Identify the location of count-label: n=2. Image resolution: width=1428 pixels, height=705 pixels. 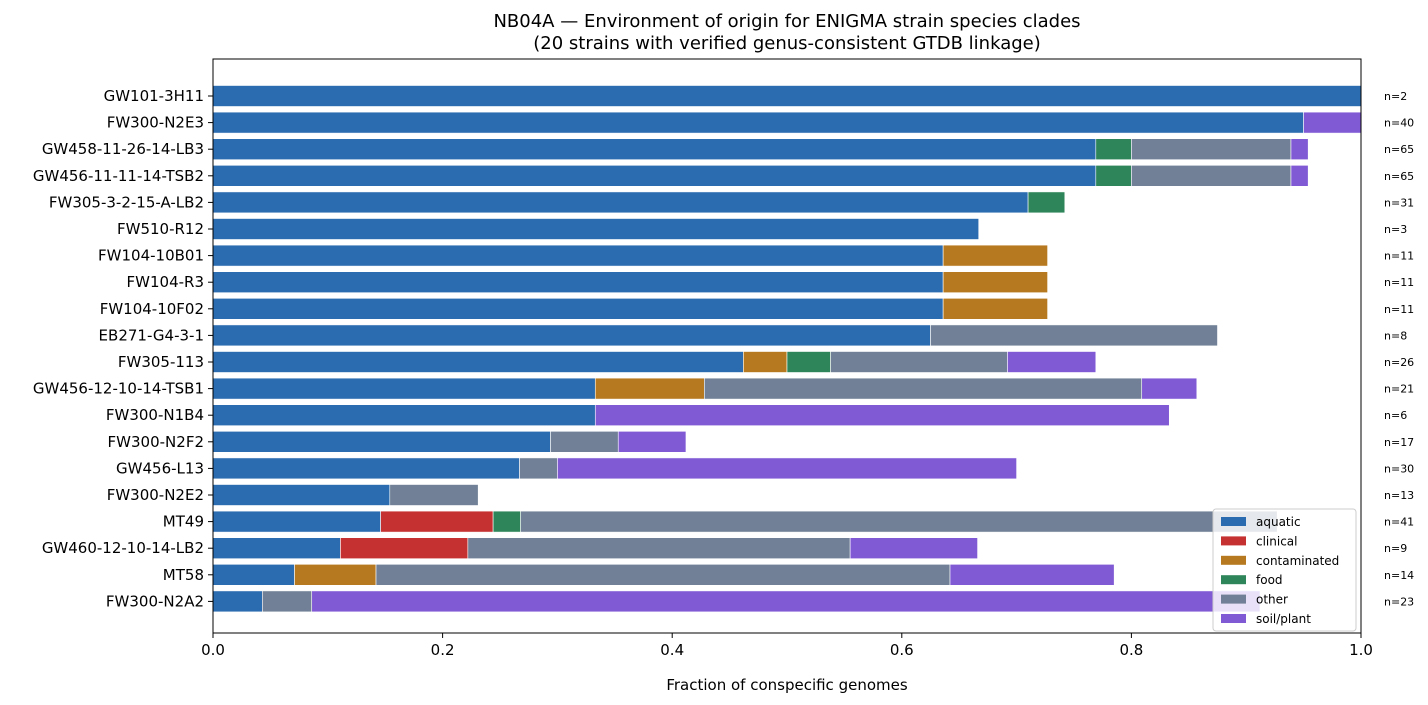
(1395, 96).